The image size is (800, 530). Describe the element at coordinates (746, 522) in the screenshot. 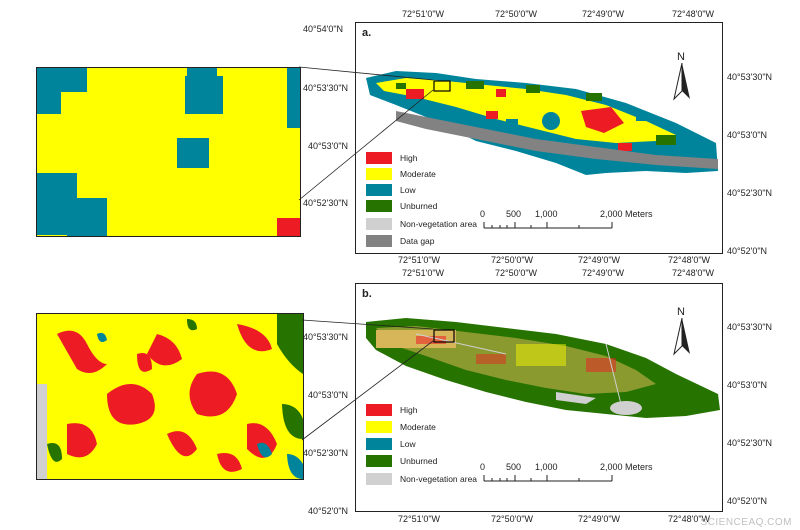

I see `watermark: SCIENCEAQ.COM` at that location.